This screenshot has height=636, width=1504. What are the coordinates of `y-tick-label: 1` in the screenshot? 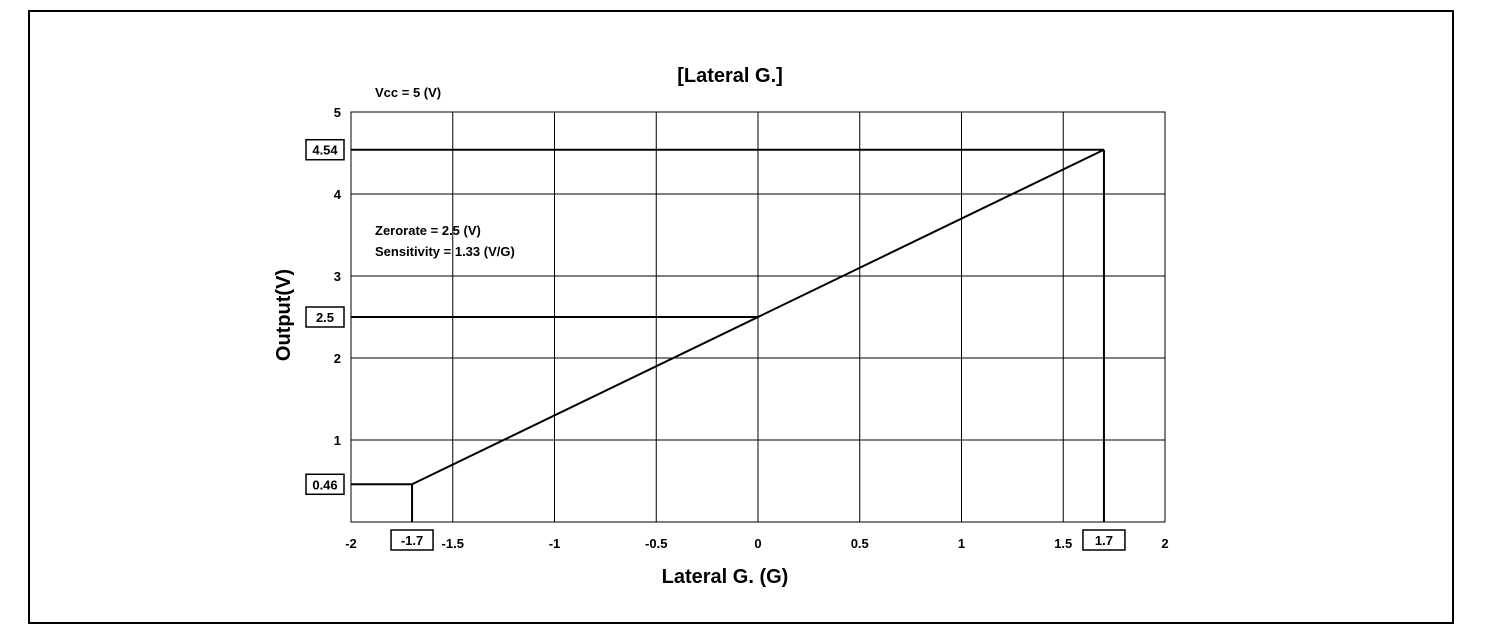 It's located at (337, 440).